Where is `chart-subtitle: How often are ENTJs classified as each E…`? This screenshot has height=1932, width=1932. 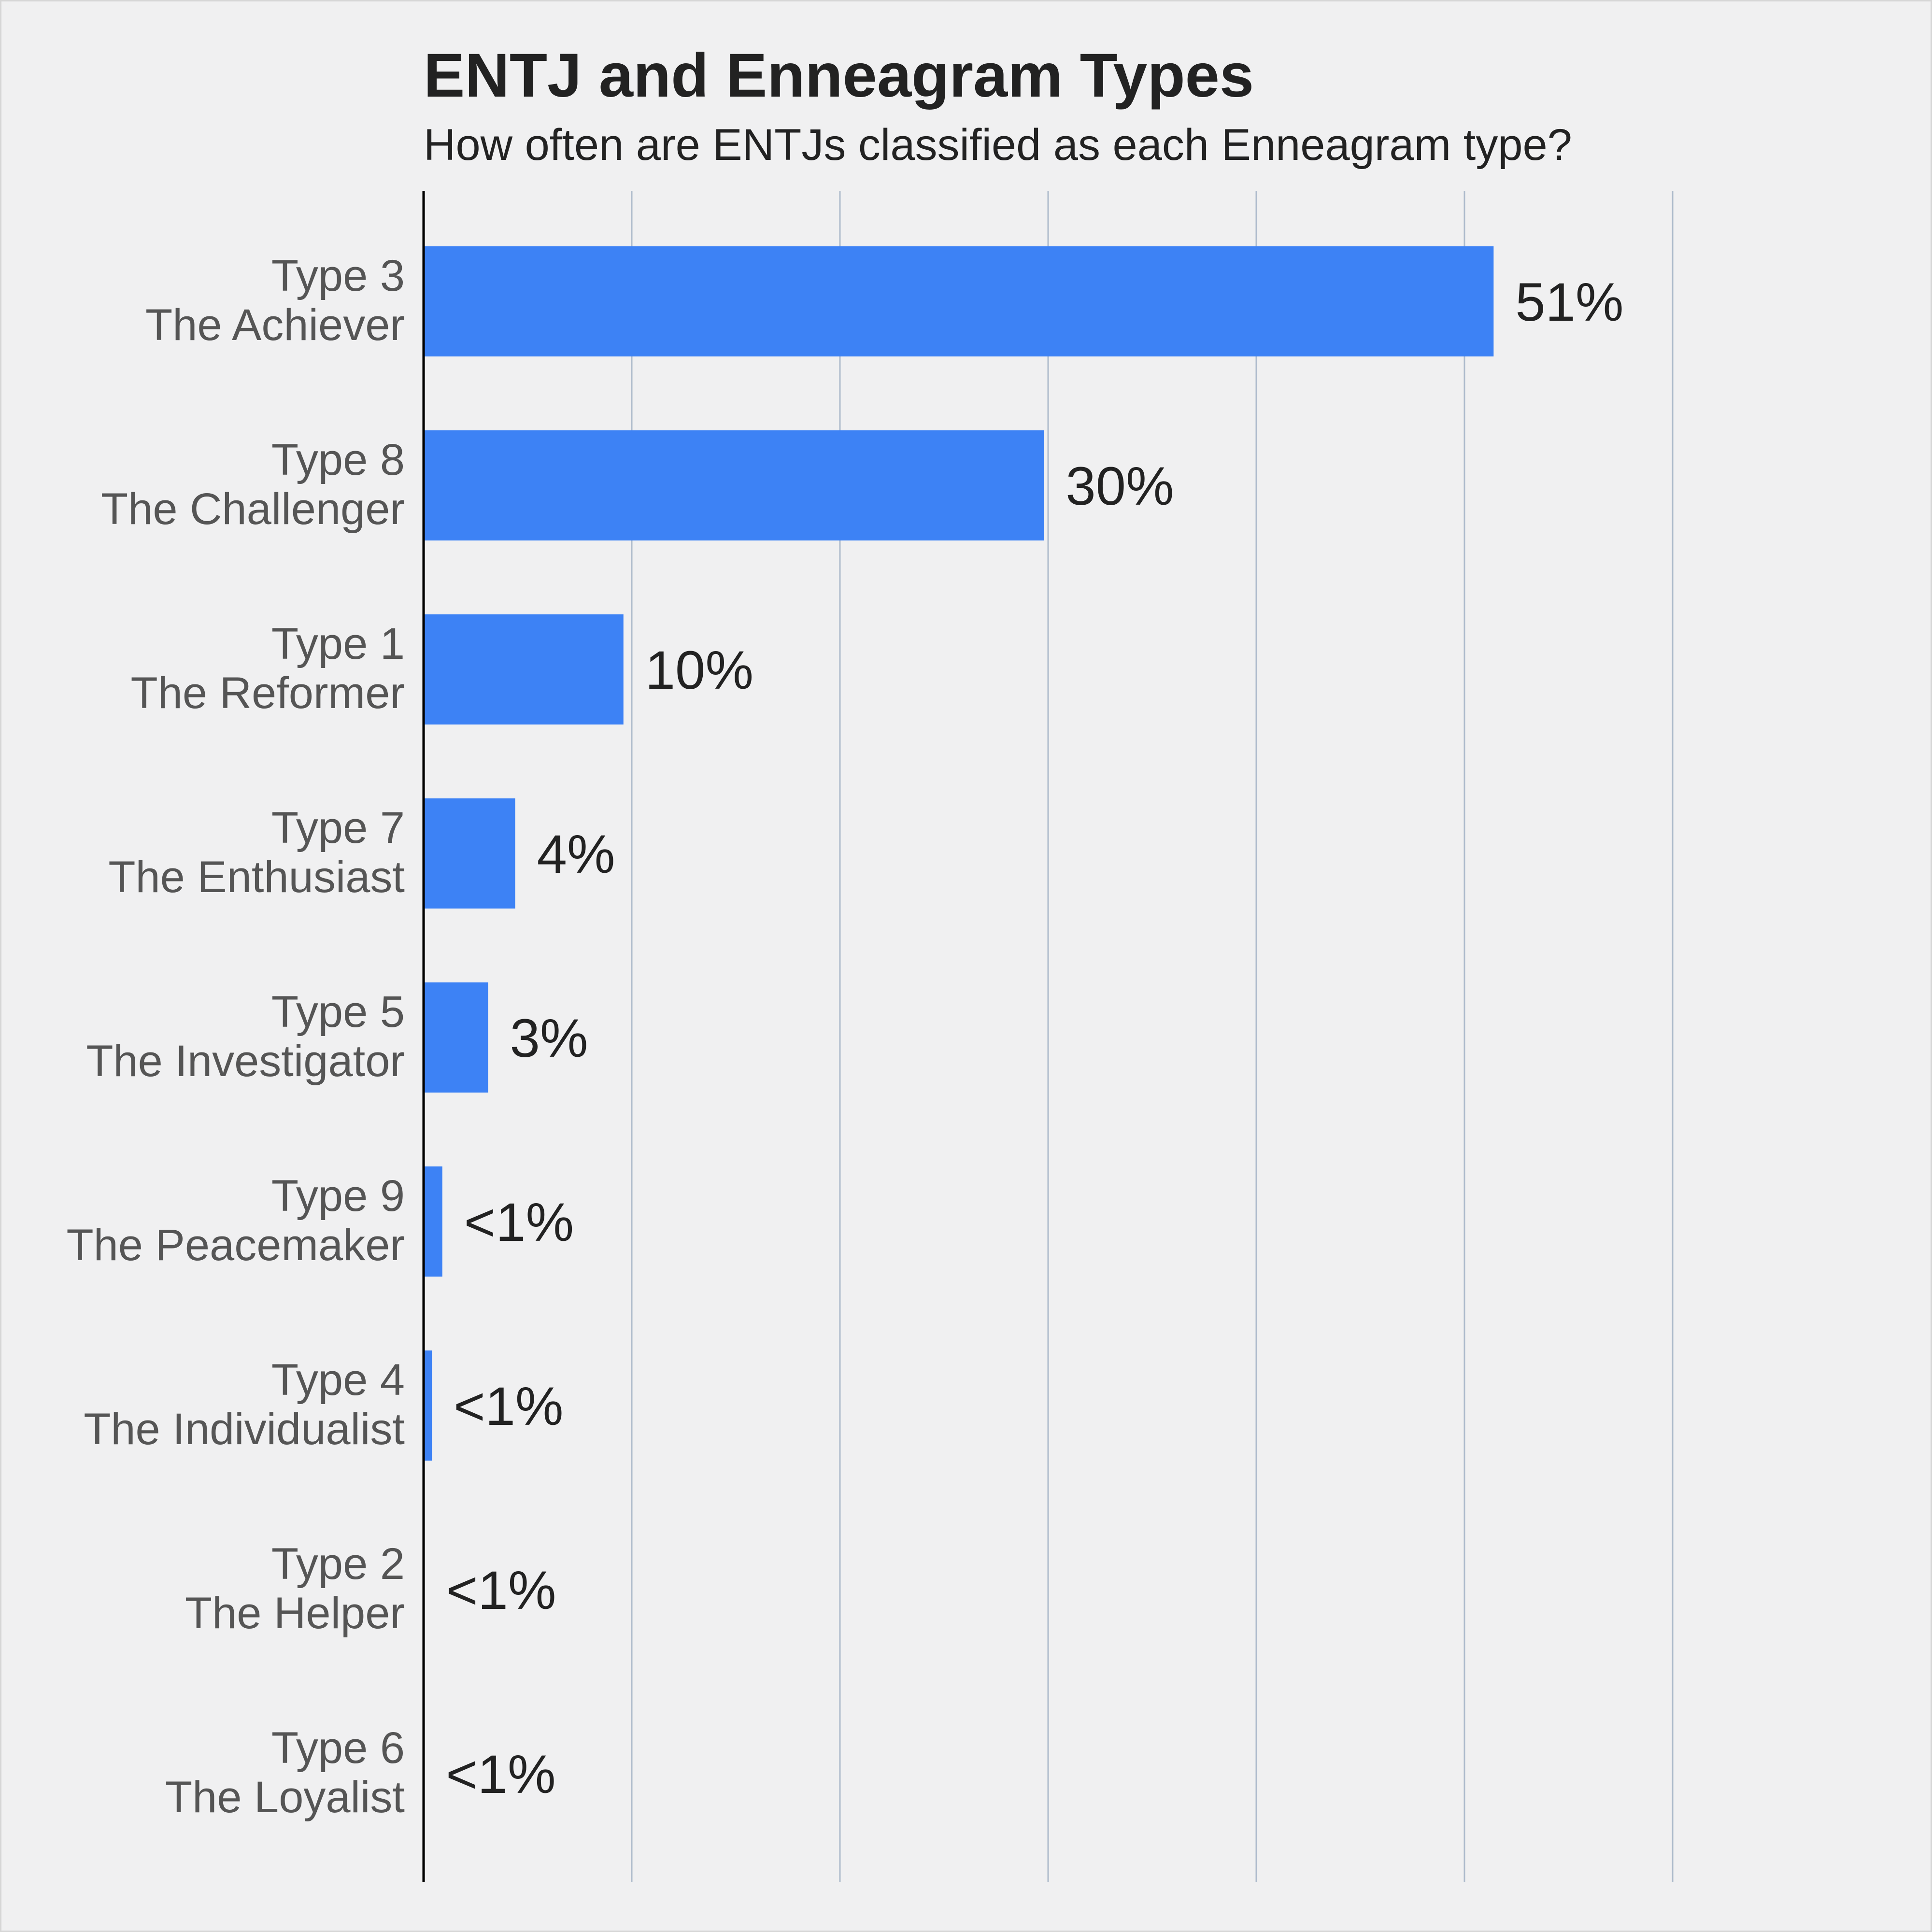 chart-subtitle: How often are ENTJs classified as each E… is located at coordinates (998, 145).